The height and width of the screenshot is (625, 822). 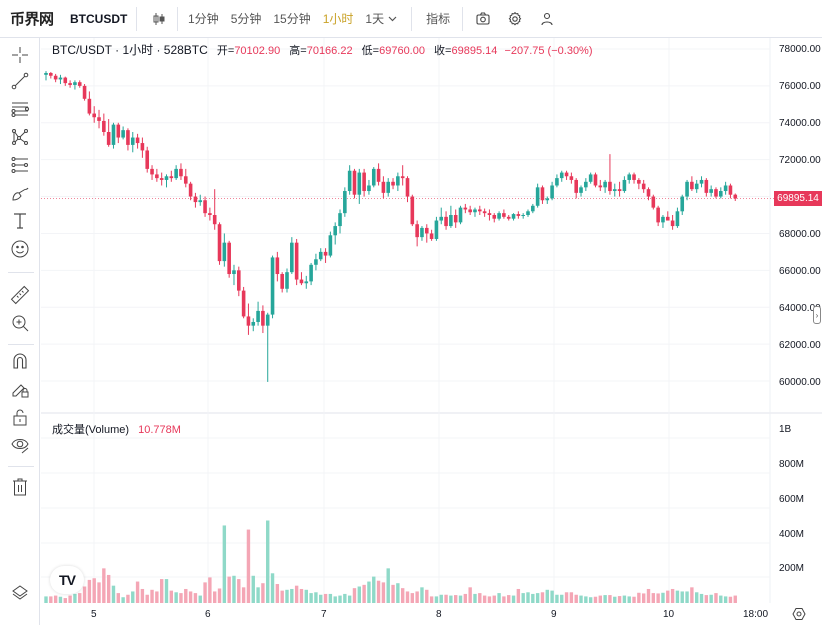 What do you see at coordinates (669, 614) in the screenshot?
I see `time-tick: 10` at bounding box center [669, 614].